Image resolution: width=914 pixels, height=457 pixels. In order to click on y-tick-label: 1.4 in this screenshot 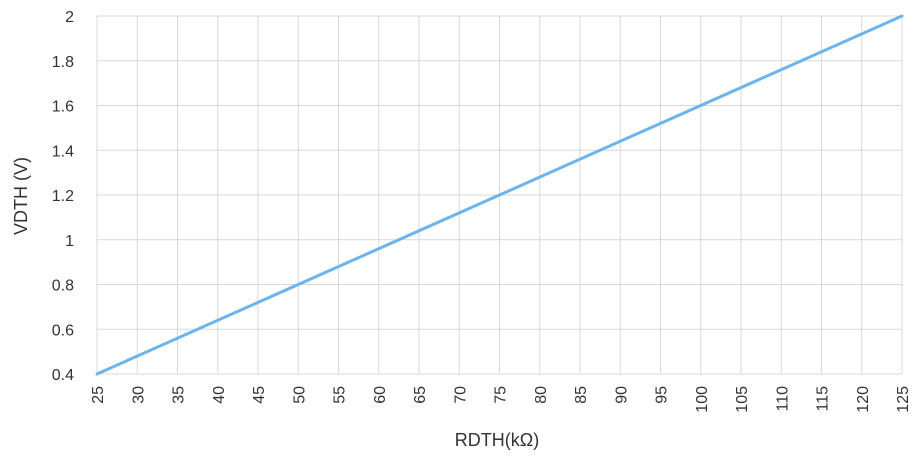, I will do `click(63, 151)`.